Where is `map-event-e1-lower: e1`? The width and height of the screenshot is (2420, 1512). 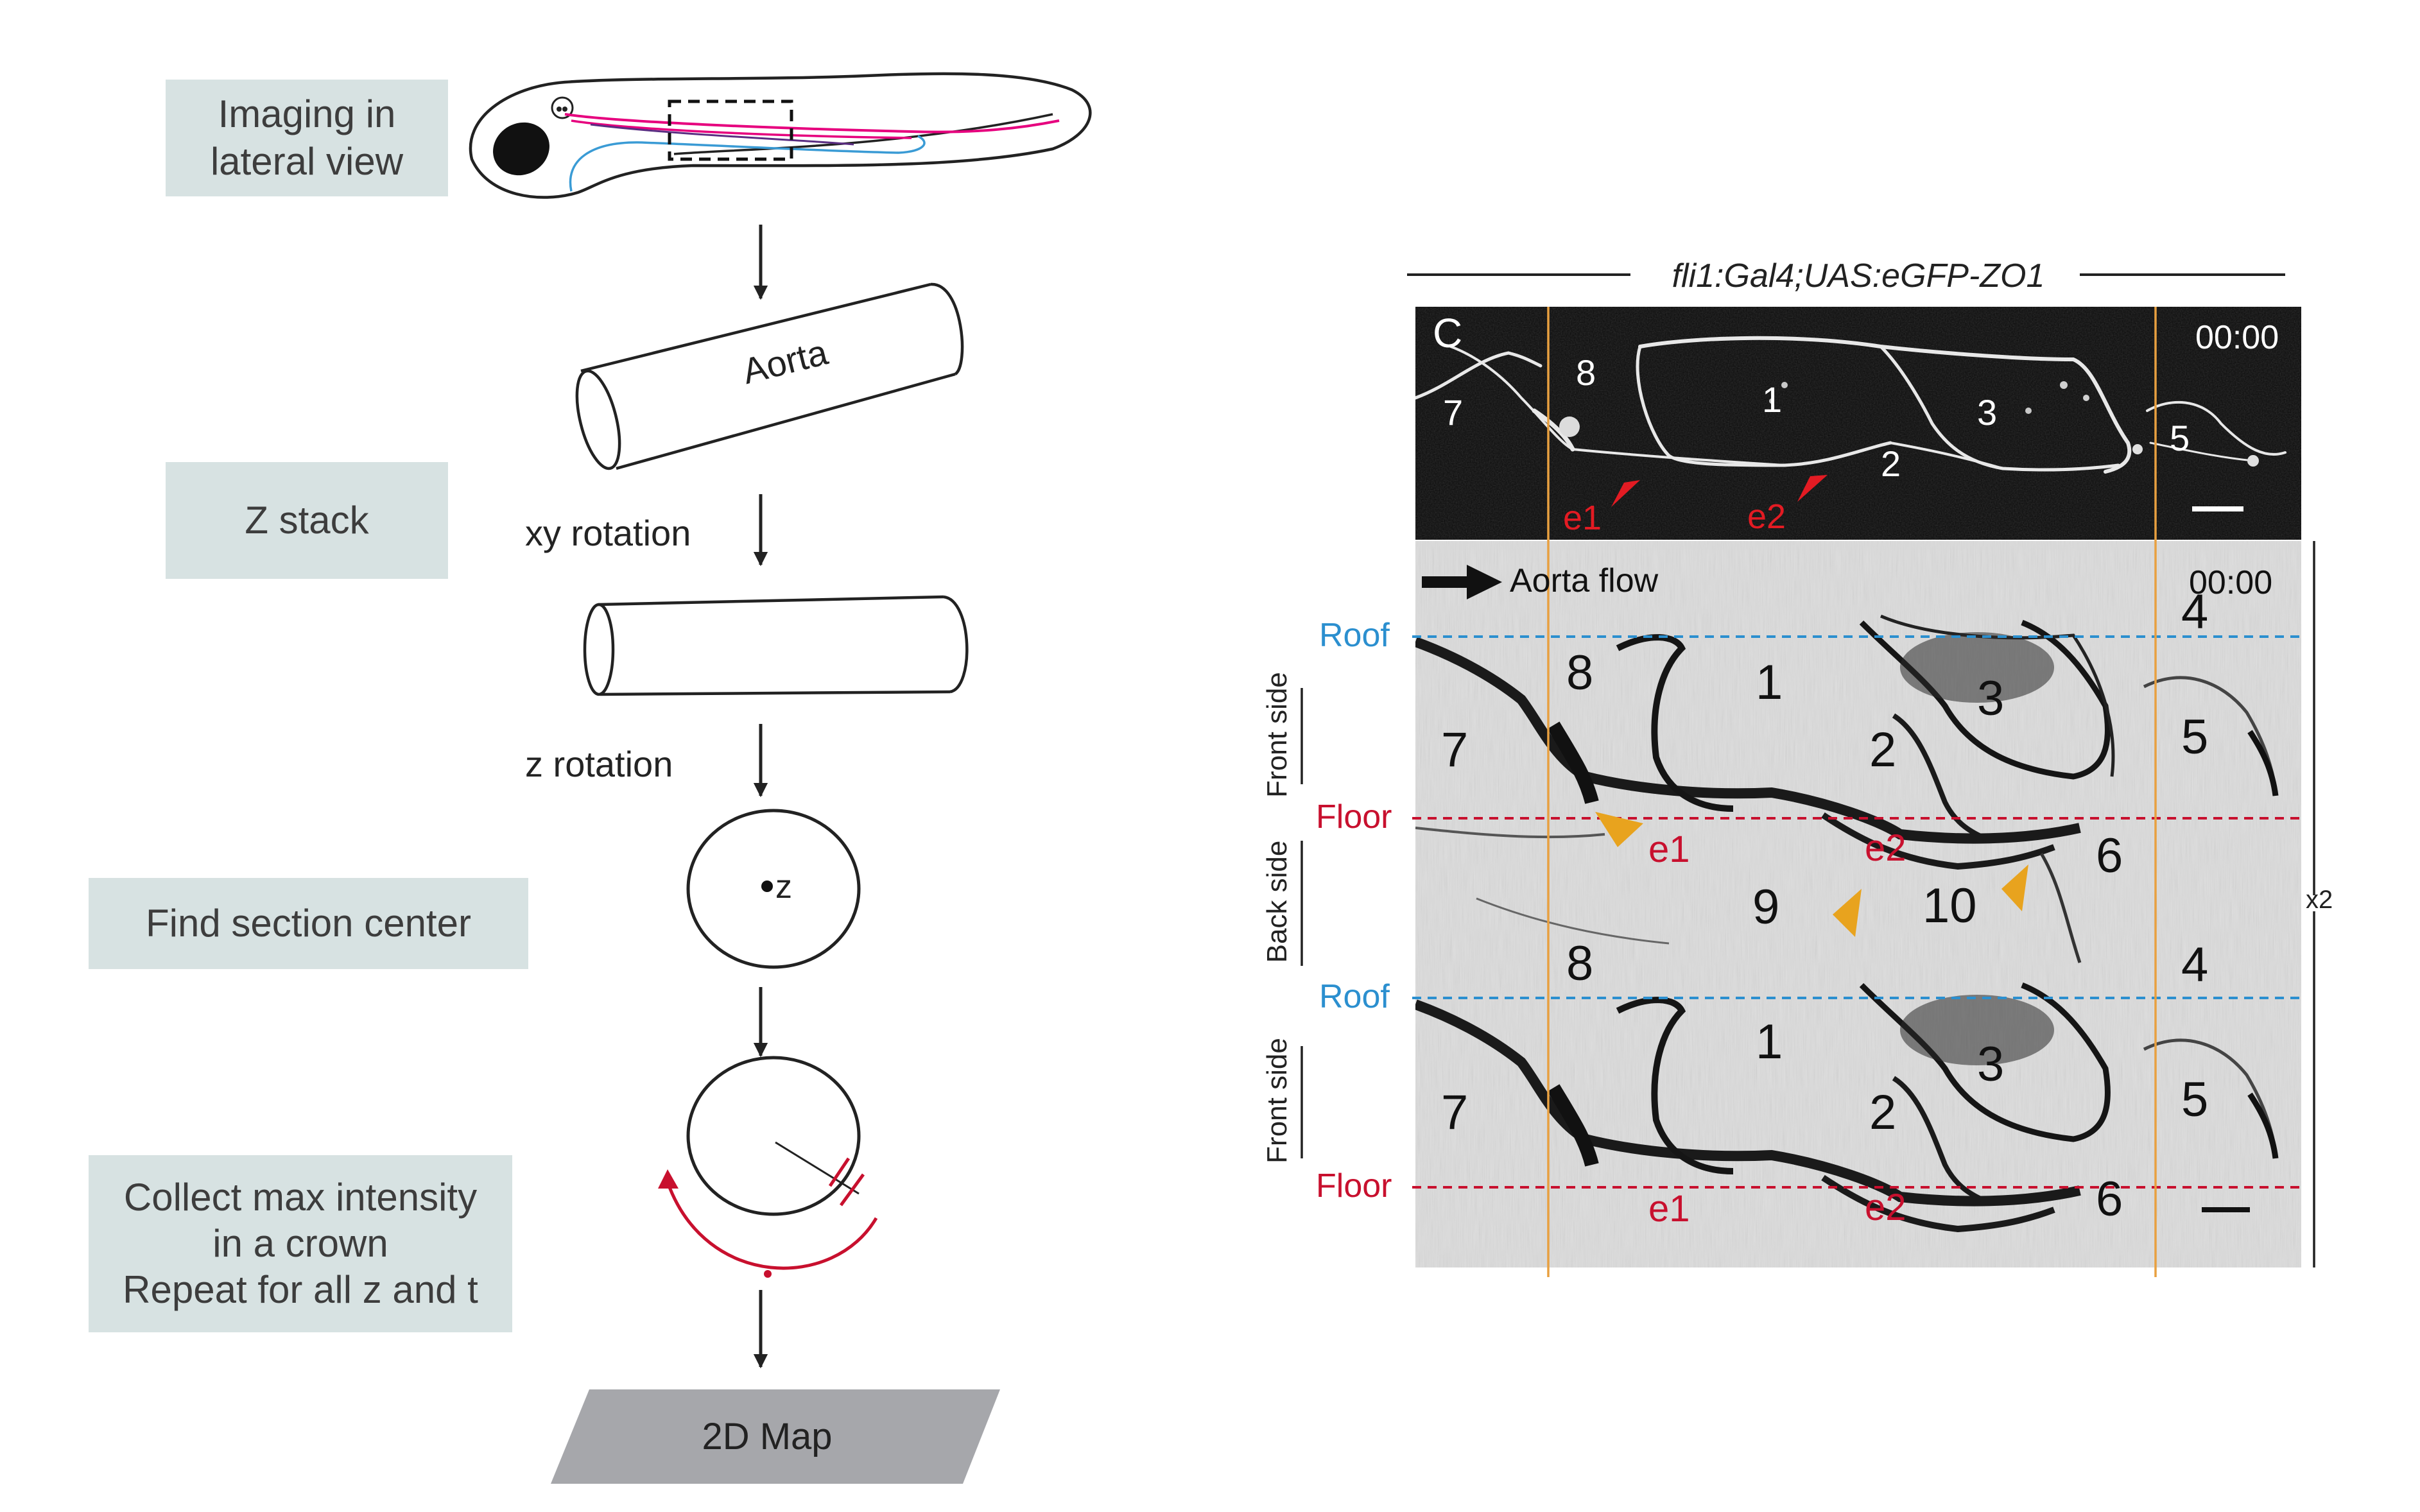
map-event-e1-lower: e1 is located at coordinates (1669, 1209).